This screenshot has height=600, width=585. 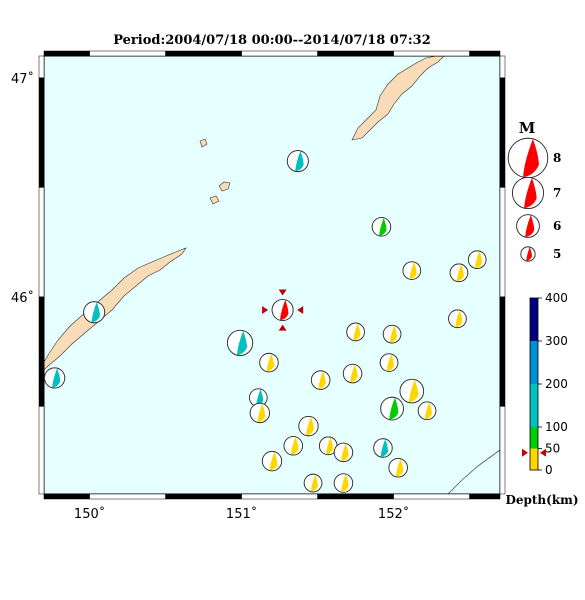 I want to click on selected-event-marker, so click(x=283, y=310).